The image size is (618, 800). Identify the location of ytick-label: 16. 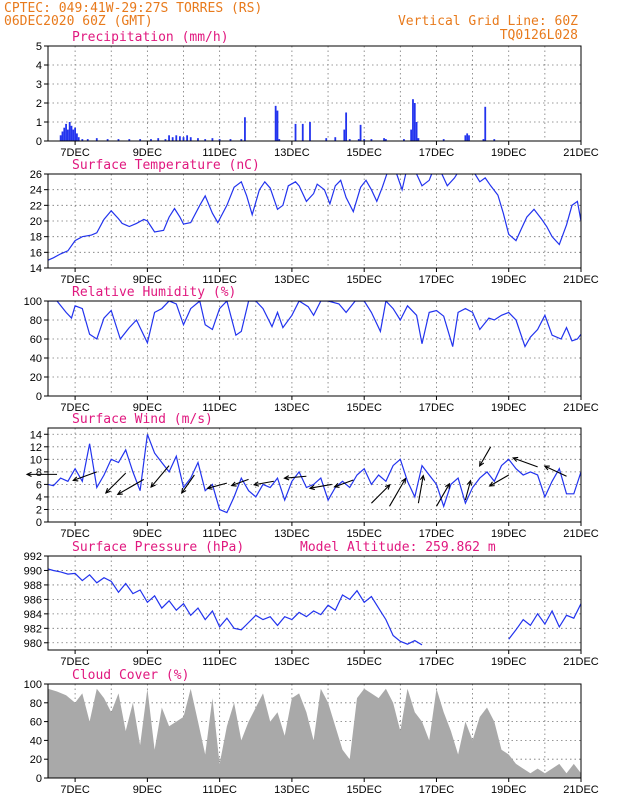
(36, 253).